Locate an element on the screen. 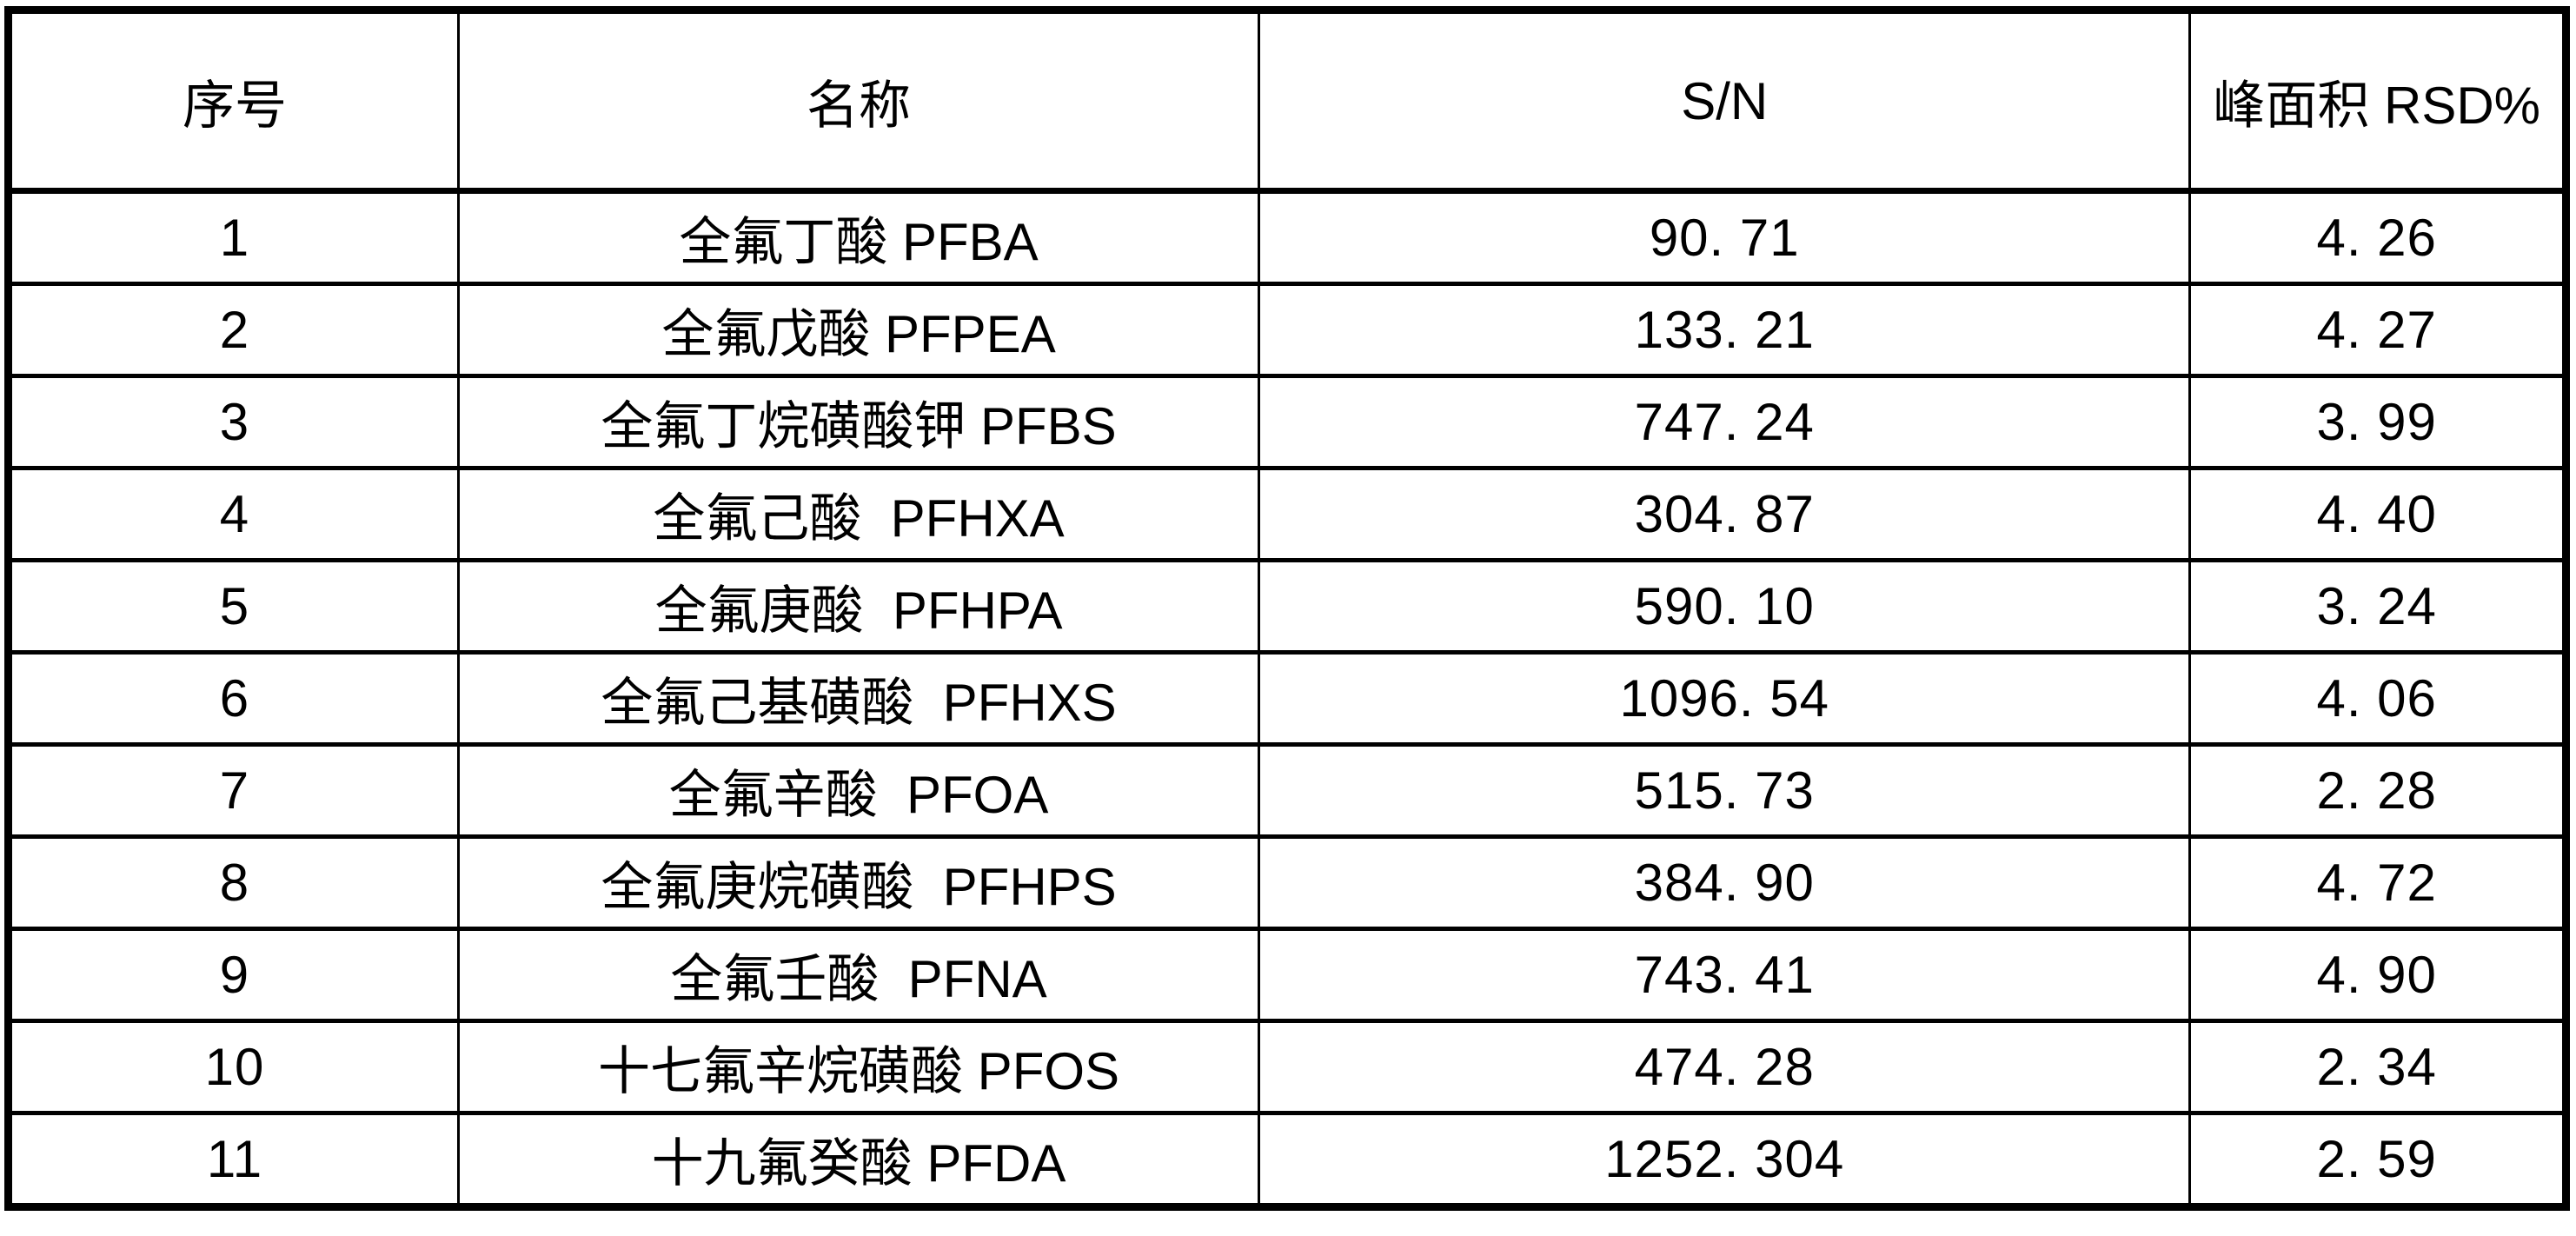 The height and width of the screenshot is (1236, 2576). table-row: 2 全氟戊酸 PFPEA 133. 21 4. 27 is located at coordinates (1287, 330).